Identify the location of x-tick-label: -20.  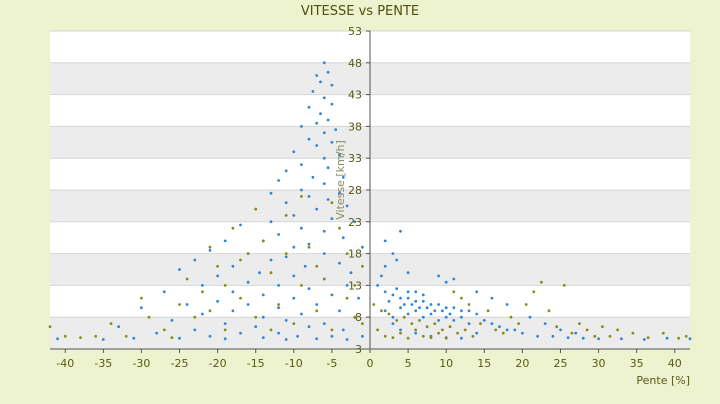
(218, 363).